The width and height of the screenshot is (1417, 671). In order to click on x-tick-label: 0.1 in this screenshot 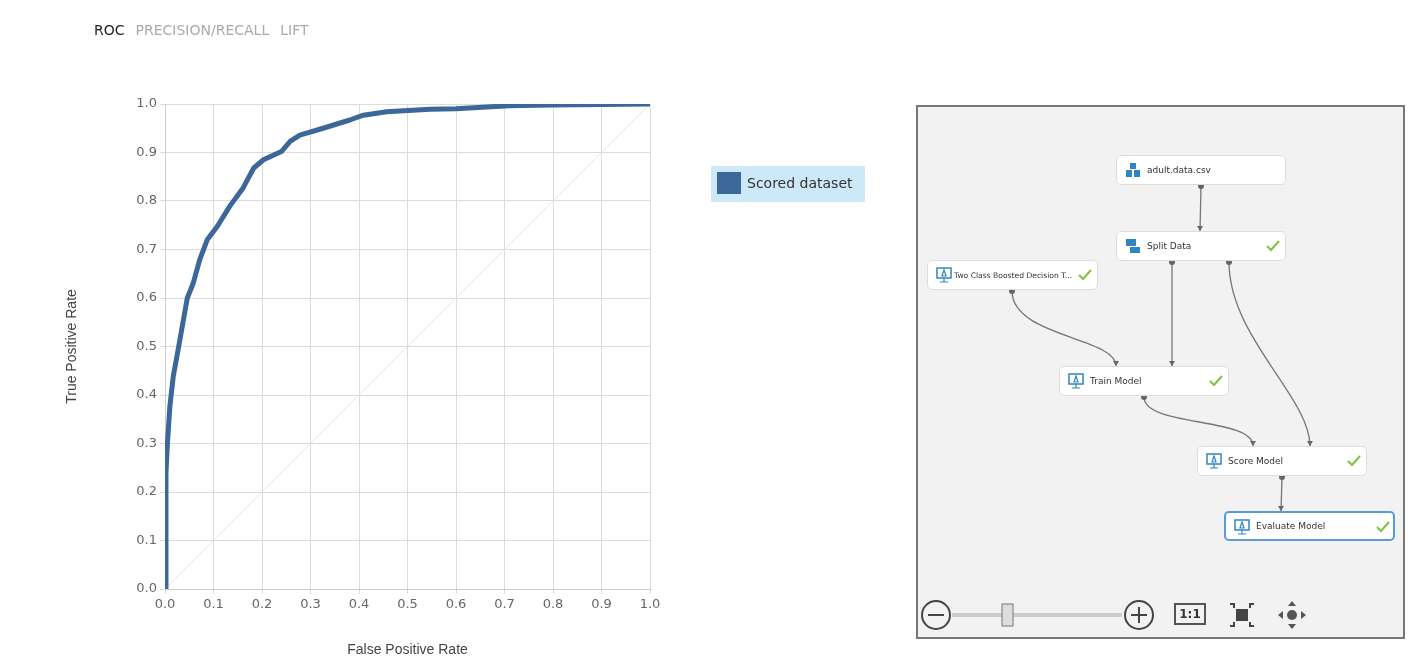, I will do `click(213, 604)`.